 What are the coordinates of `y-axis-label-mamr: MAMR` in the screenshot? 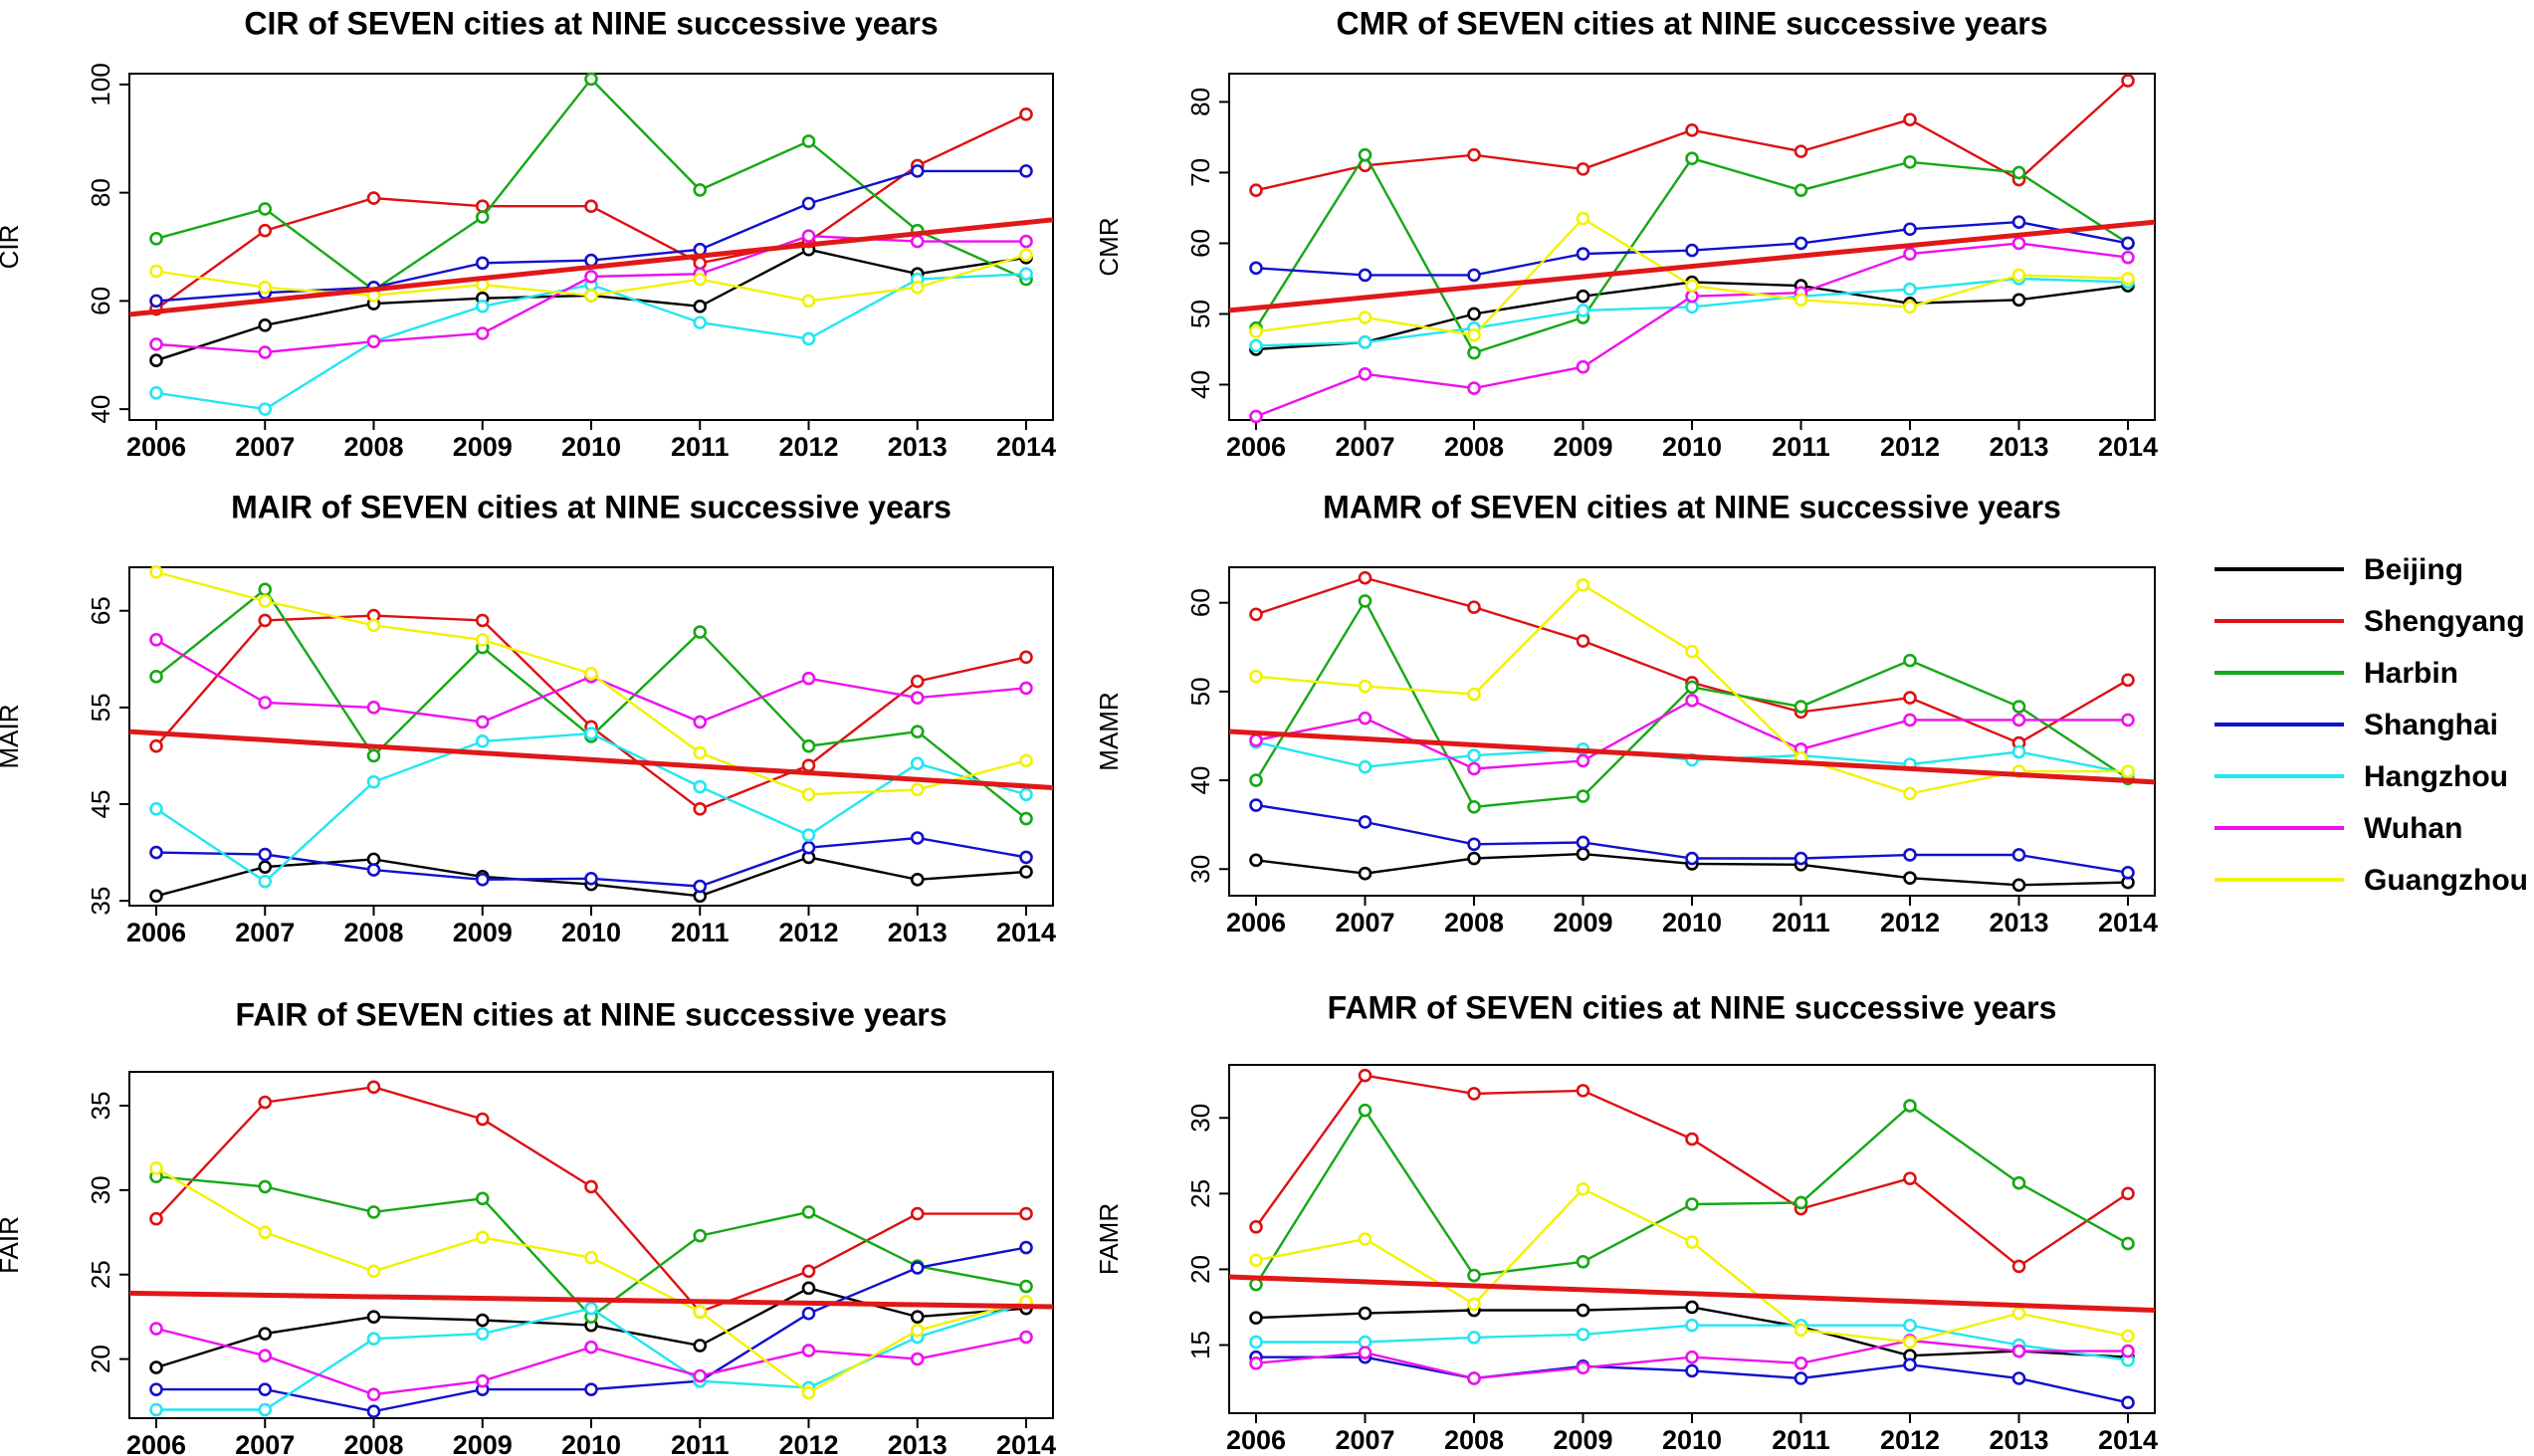 It's located at (1109, 731).